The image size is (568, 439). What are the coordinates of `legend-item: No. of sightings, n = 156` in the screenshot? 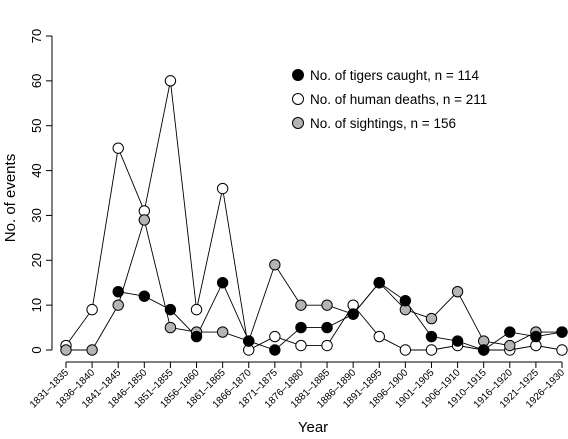 It's located at (374, 123).